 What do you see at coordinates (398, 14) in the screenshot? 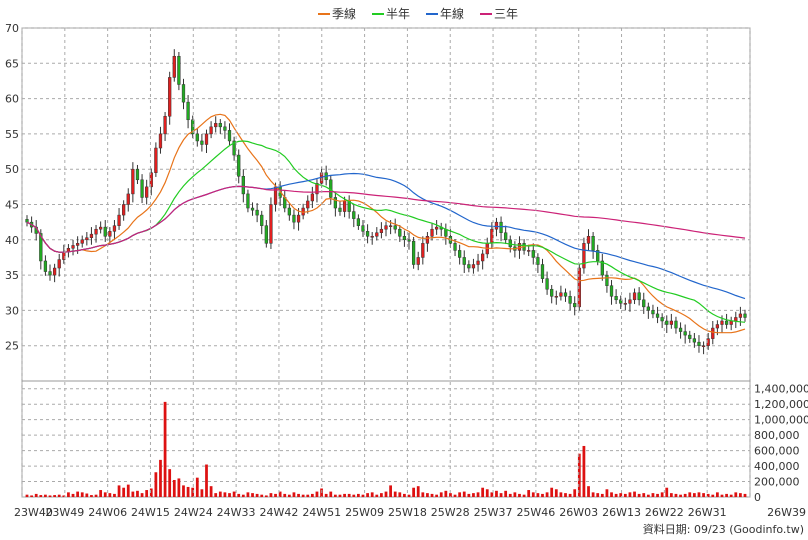
I see `legend-label: 半年` at bounding box center [398, 14].